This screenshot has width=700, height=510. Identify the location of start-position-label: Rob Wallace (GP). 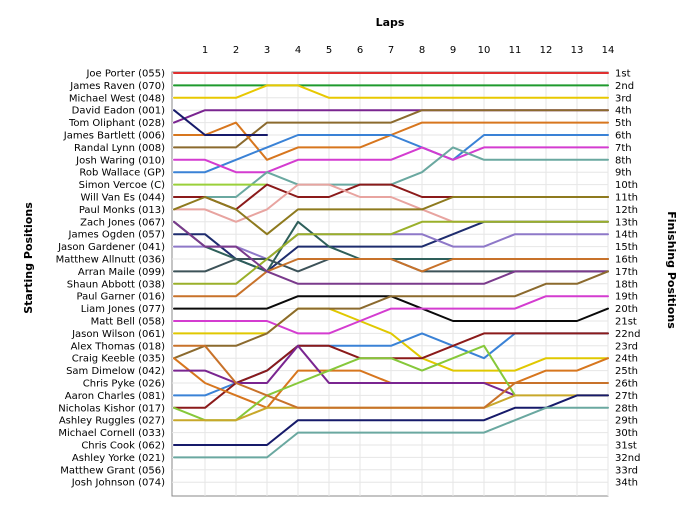
(122, 173).